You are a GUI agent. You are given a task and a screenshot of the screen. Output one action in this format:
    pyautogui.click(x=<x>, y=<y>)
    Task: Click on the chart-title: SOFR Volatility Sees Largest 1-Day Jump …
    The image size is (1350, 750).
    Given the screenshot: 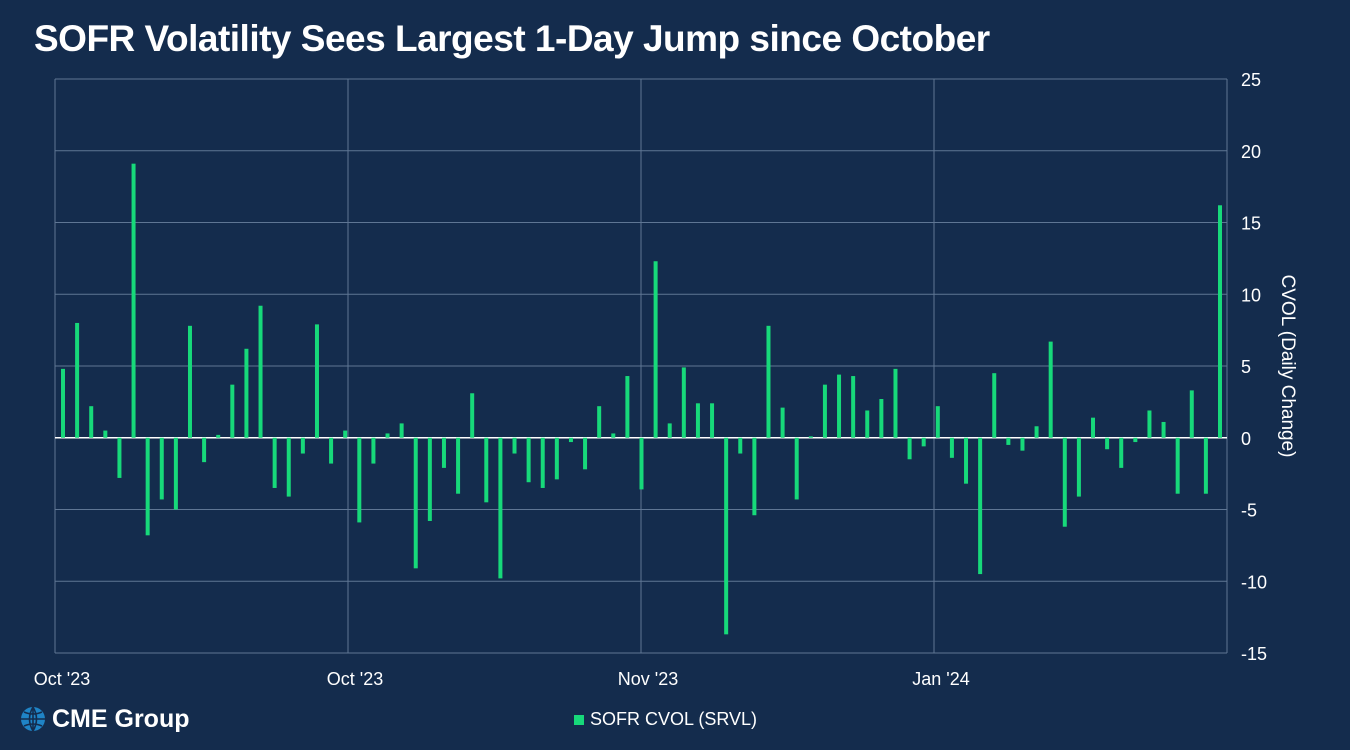 What is the action you would take?
    pyautogui.click(x=512, y=38)
    